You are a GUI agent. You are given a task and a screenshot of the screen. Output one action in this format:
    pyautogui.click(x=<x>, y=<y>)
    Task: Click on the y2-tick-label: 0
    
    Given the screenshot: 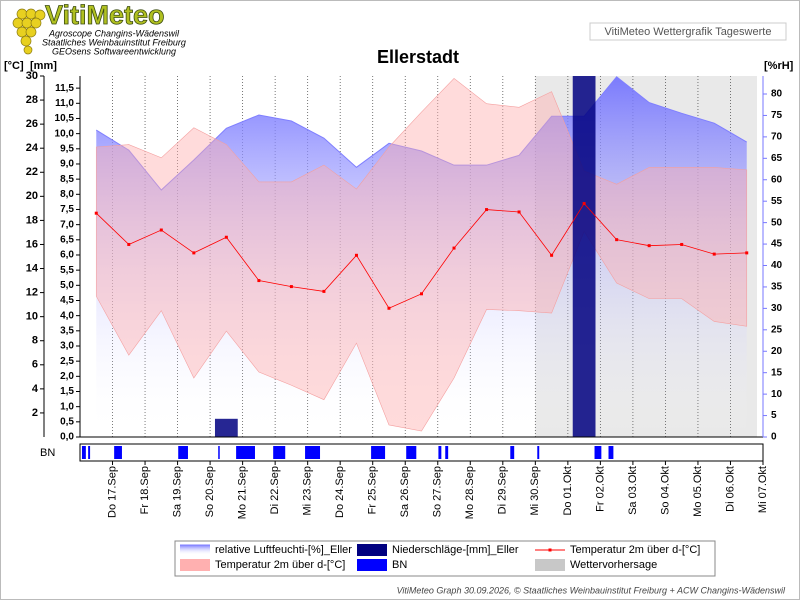 What is the action you would take?
    pyautogui.click(x=774, y=437)
    